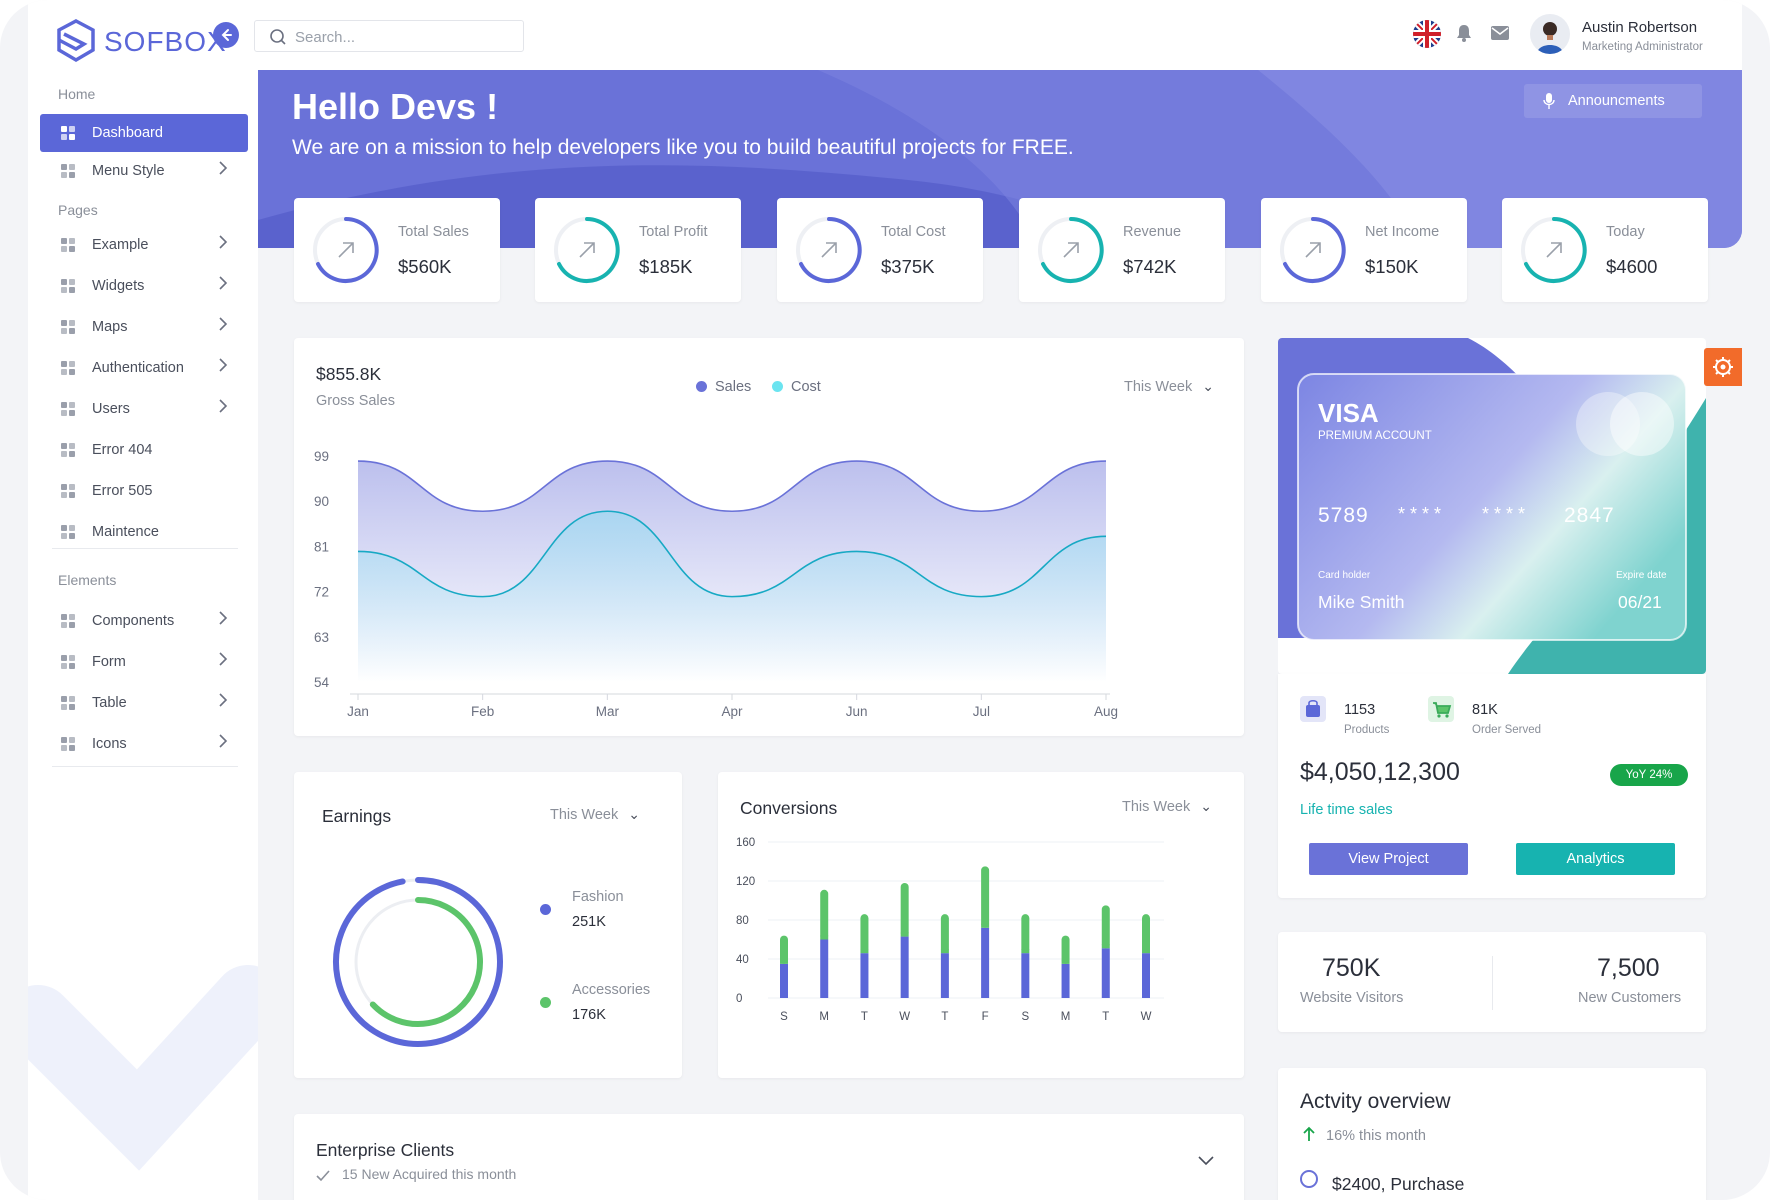  Describe the element at coordinates (666, 266) in the screenshot. I see `stat-value: $185K` at that location.